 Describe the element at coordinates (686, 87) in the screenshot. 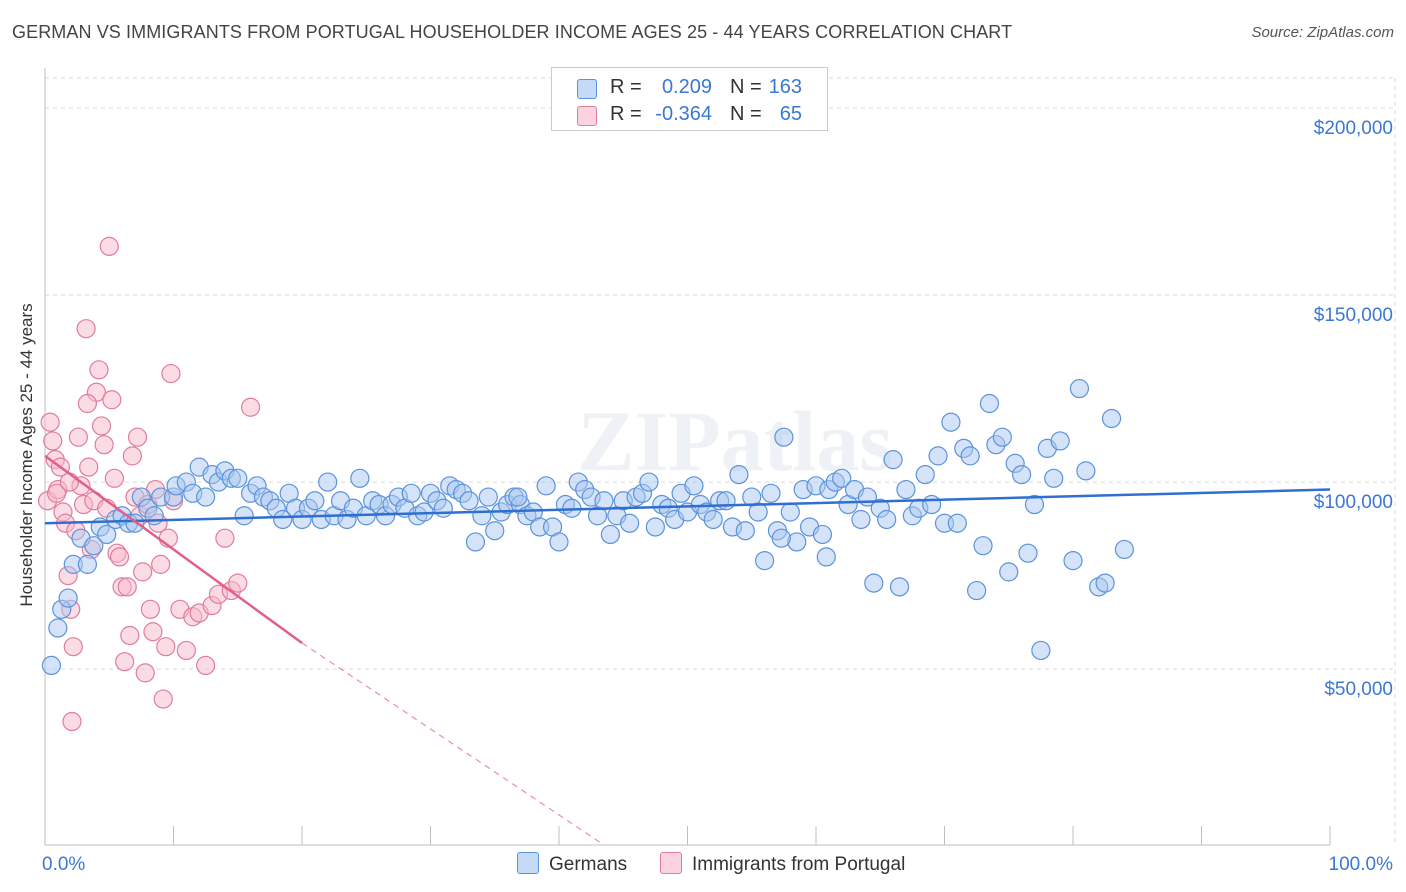

I see `germans-r-value: 0.209` at that location.